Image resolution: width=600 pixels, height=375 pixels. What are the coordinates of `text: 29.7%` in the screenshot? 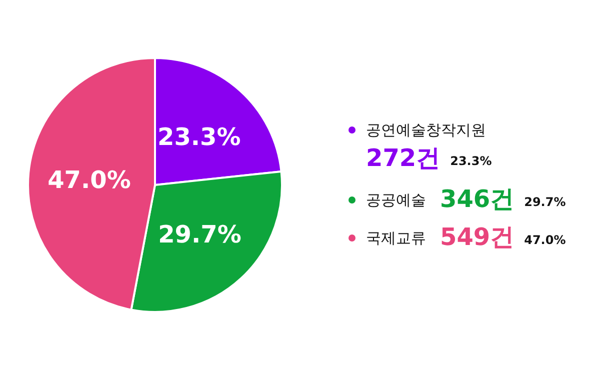 It's located at (545, 202).